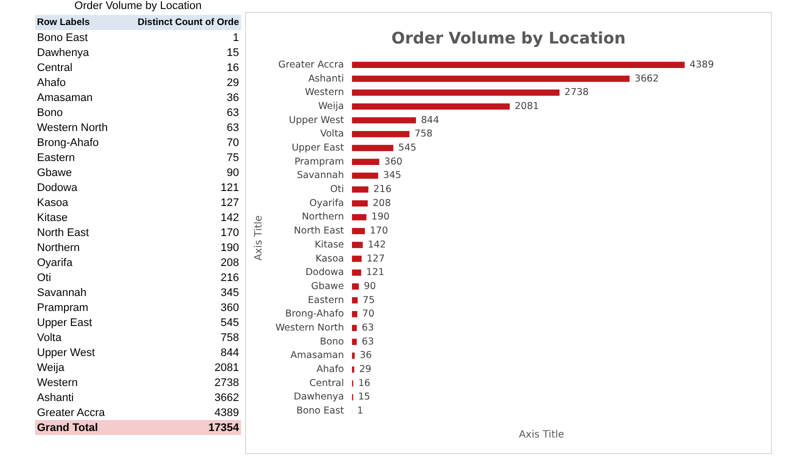 This screenshot has width=800, height=460. What do you see at coordinates (327, 286) in the screenshot?
I see `y-tick-label: Gbawe` at bounding box center [327, 286].